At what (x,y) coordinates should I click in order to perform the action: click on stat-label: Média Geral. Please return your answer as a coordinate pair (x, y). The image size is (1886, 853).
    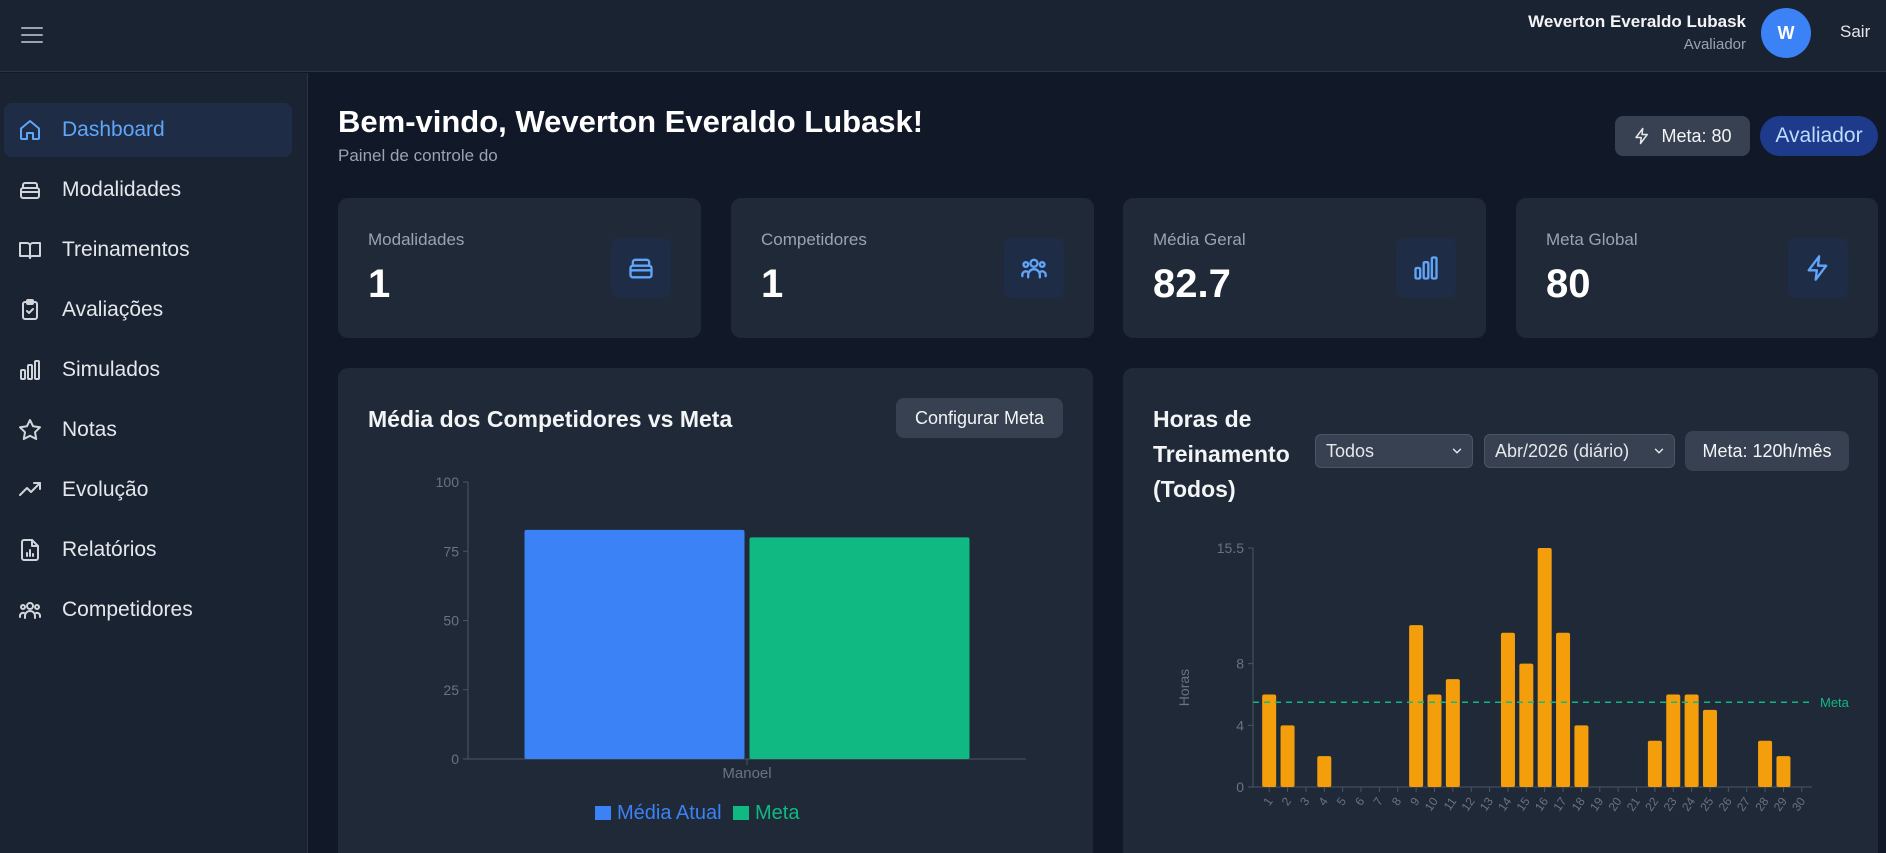
    Looking at the image, I should click on (1199, 239).